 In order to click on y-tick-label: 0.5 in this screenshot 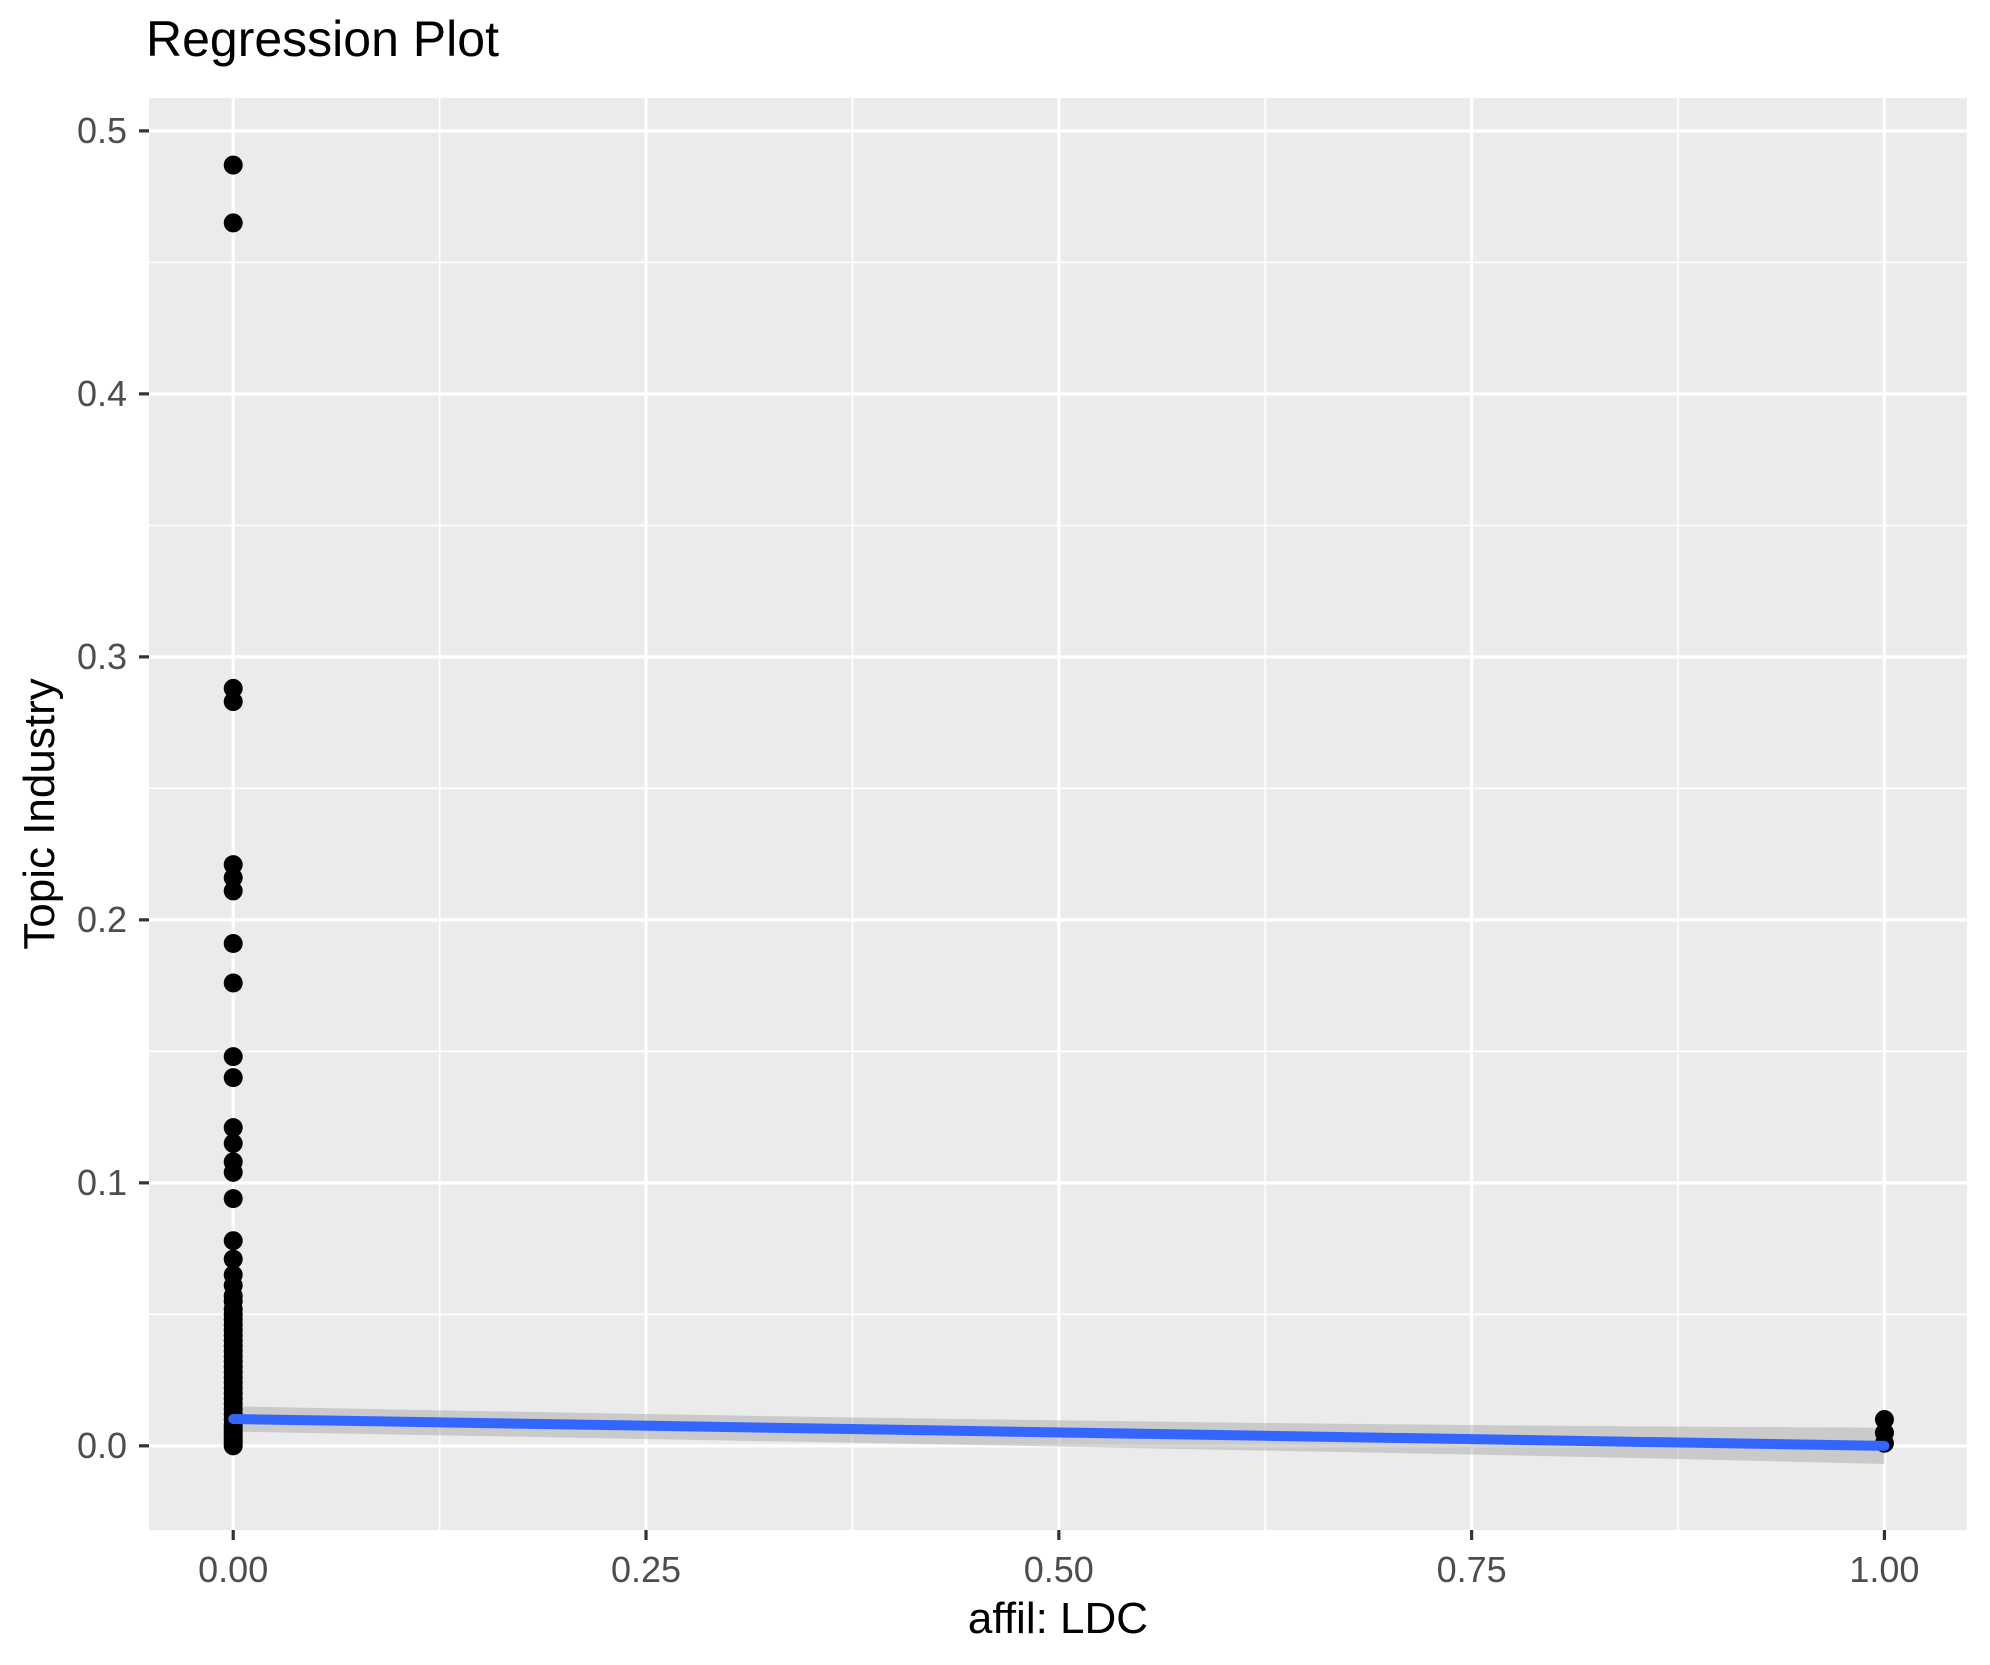, I will do `click(101, 130)`.